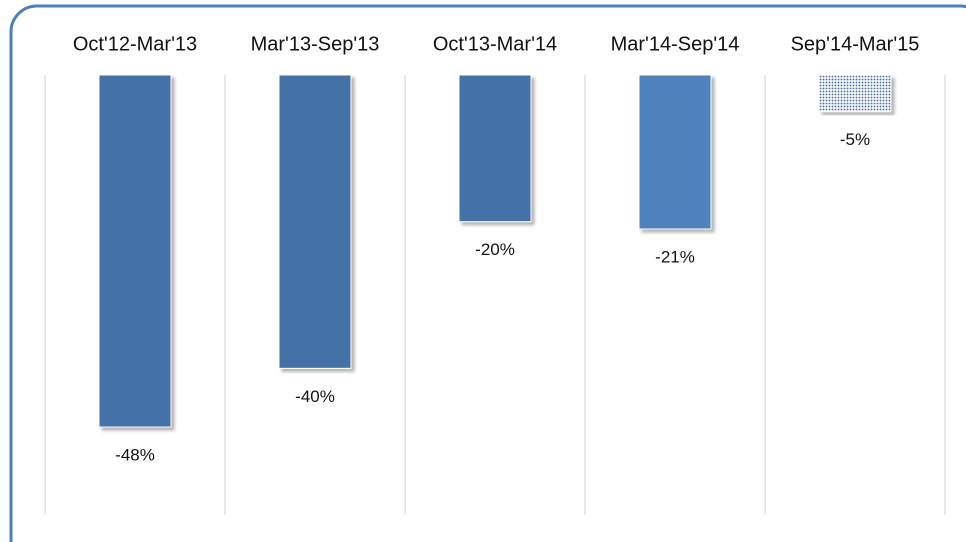 The width and height of the screenshot is (966, 542). I want to click on data-label: -5%, so click(855, 139).